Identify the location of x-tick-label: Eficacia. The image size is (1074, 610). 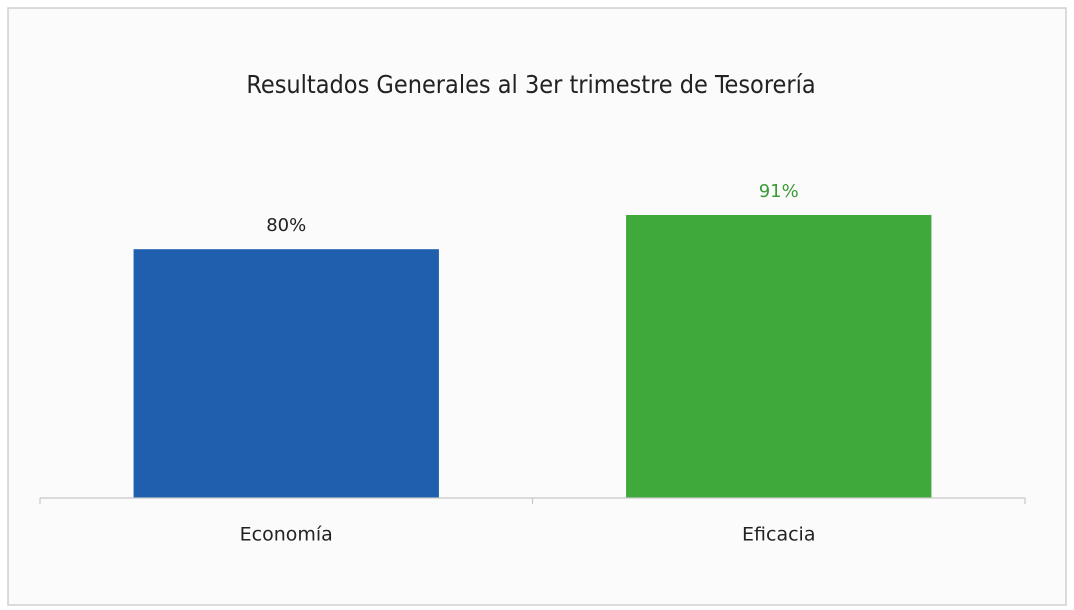
(778, 535).